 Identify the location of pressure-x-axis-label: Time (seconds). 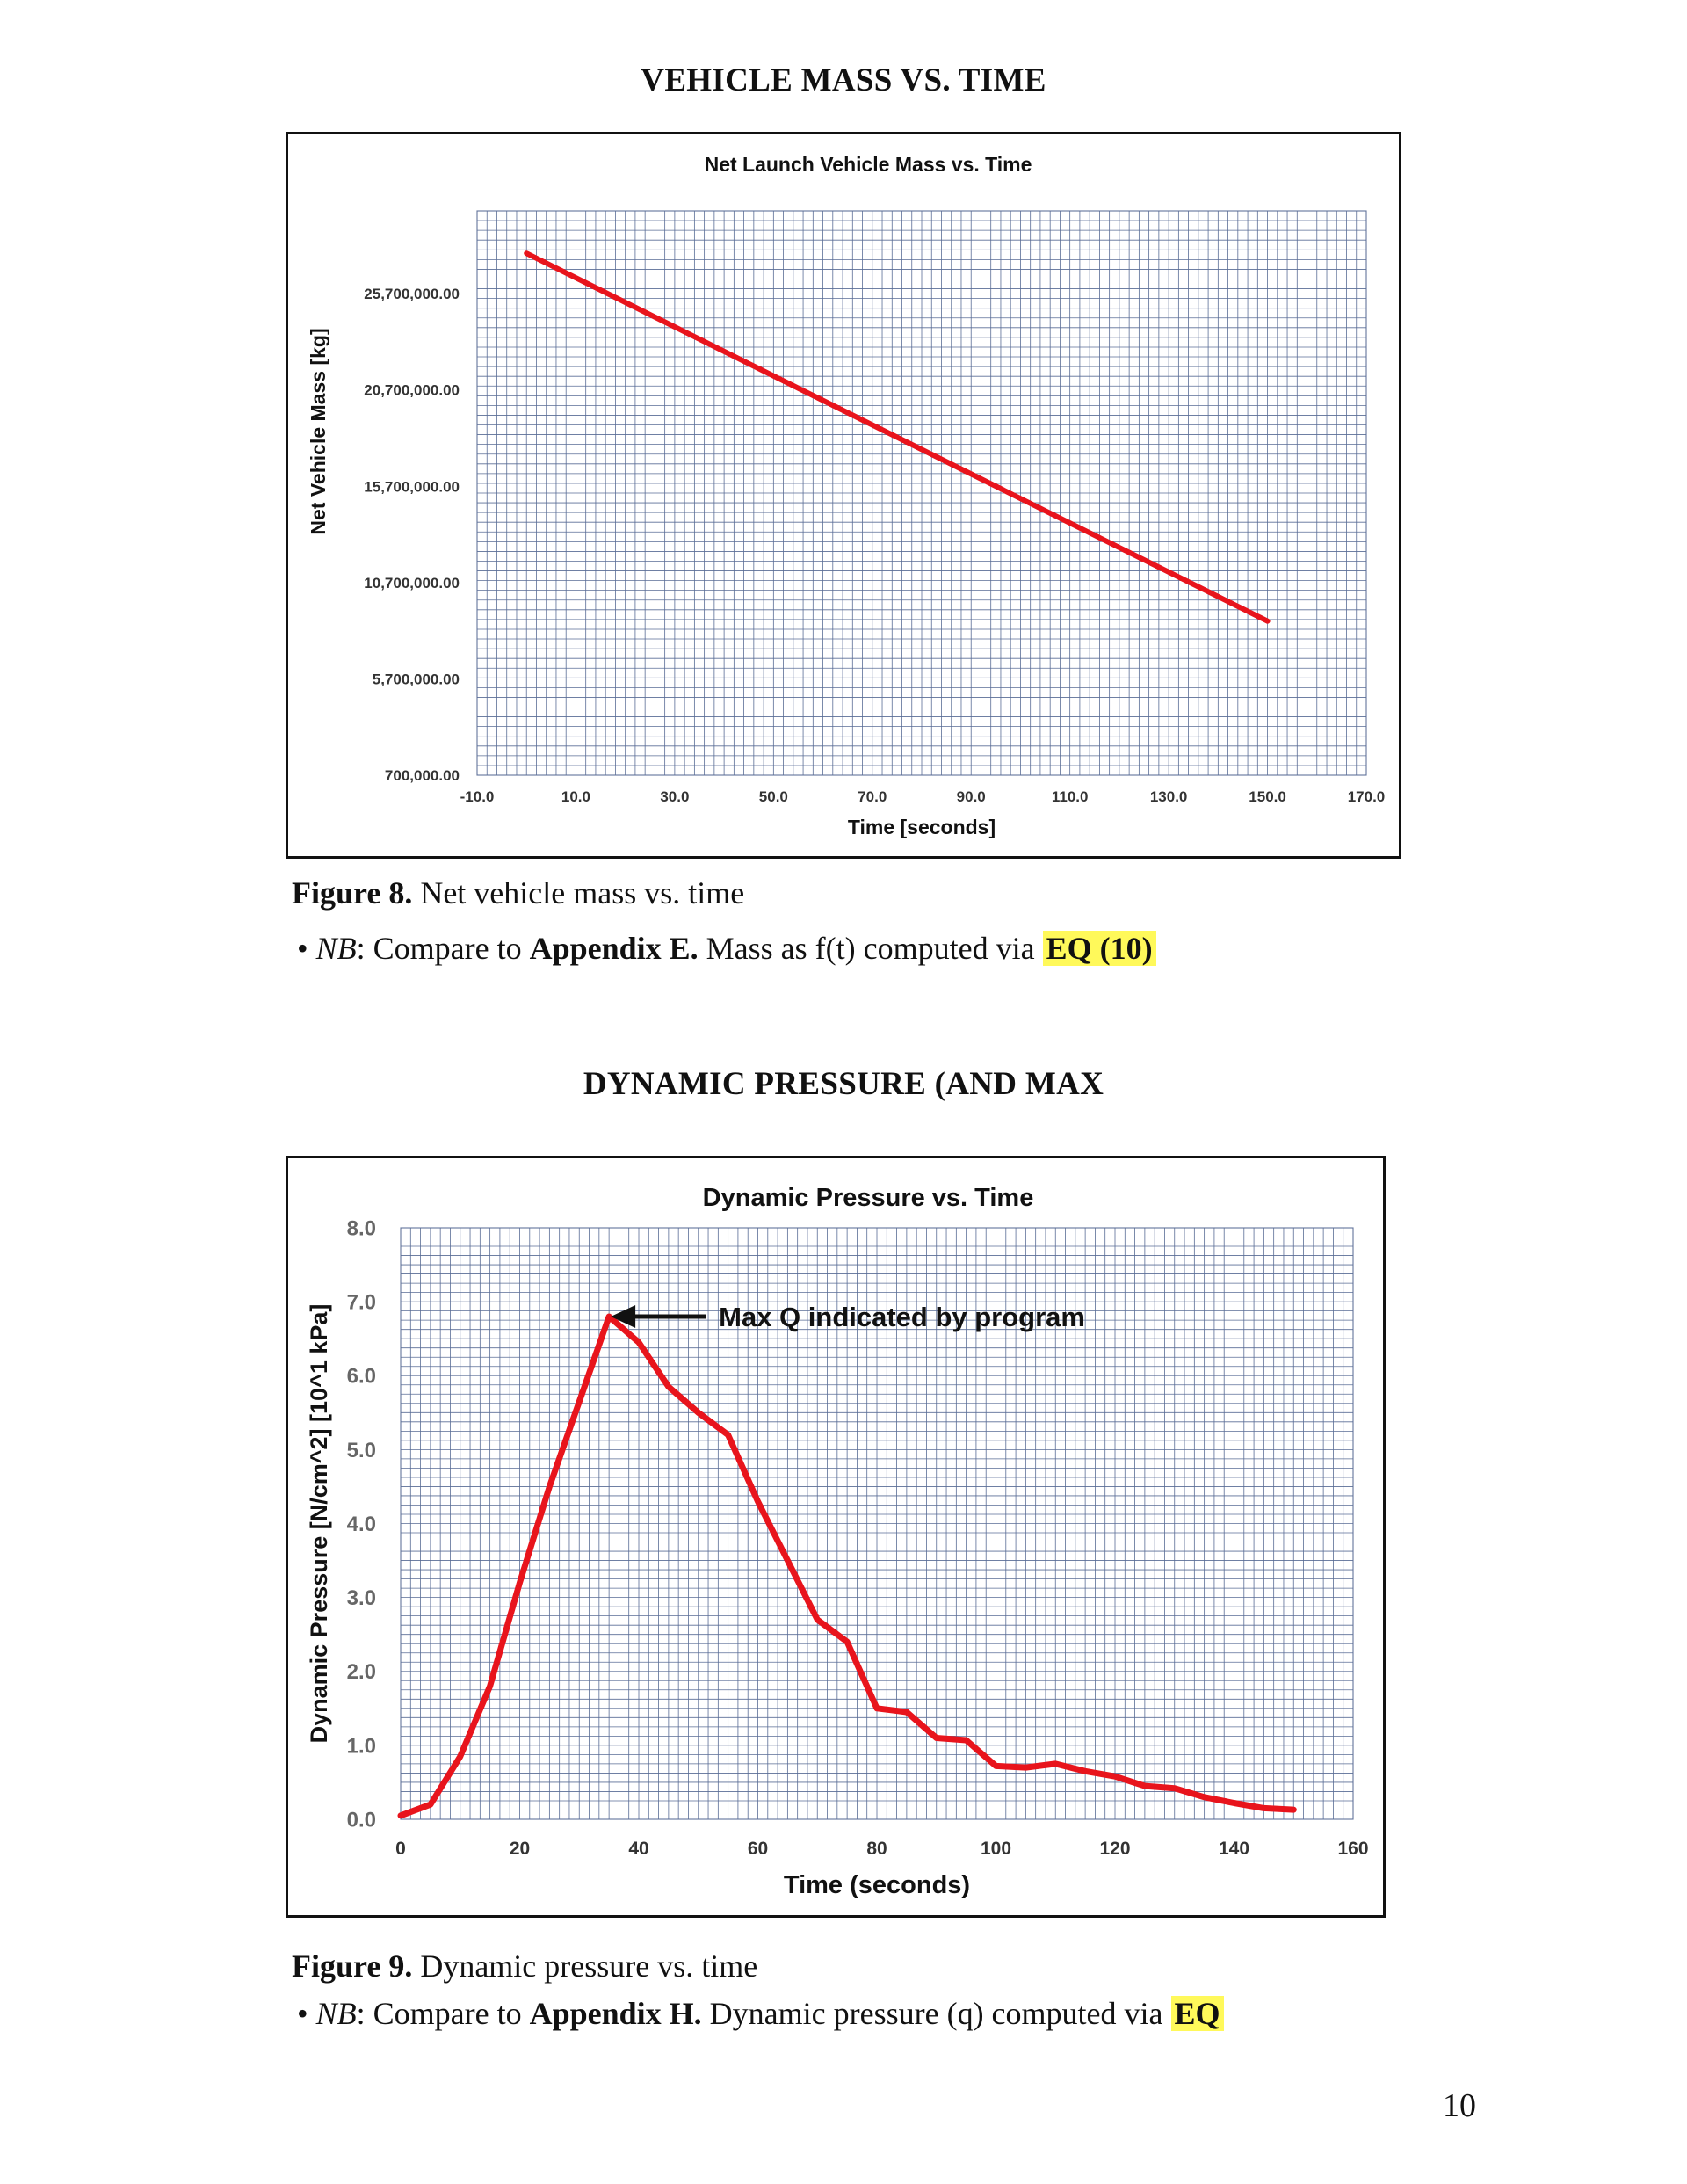
(877, 1885).